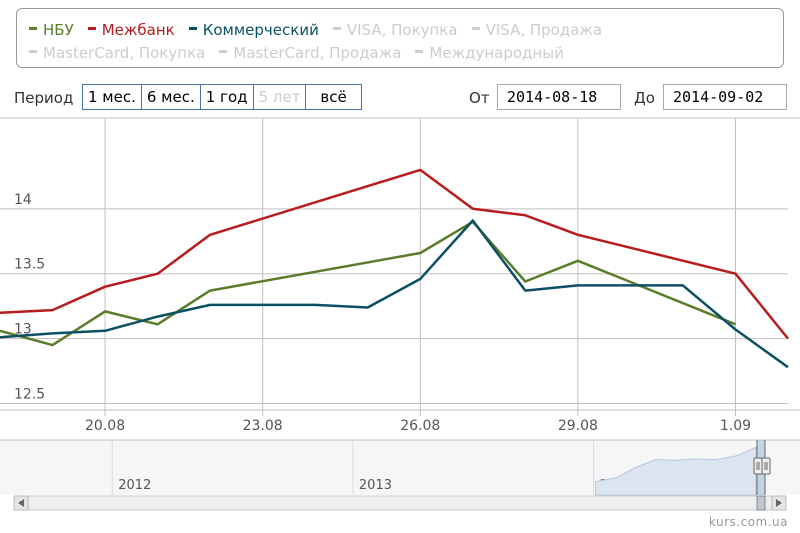  What do you see at coordinates (44, 98) in the screenshot?
I see `period-label: Период` at bounding box center [44, 98].